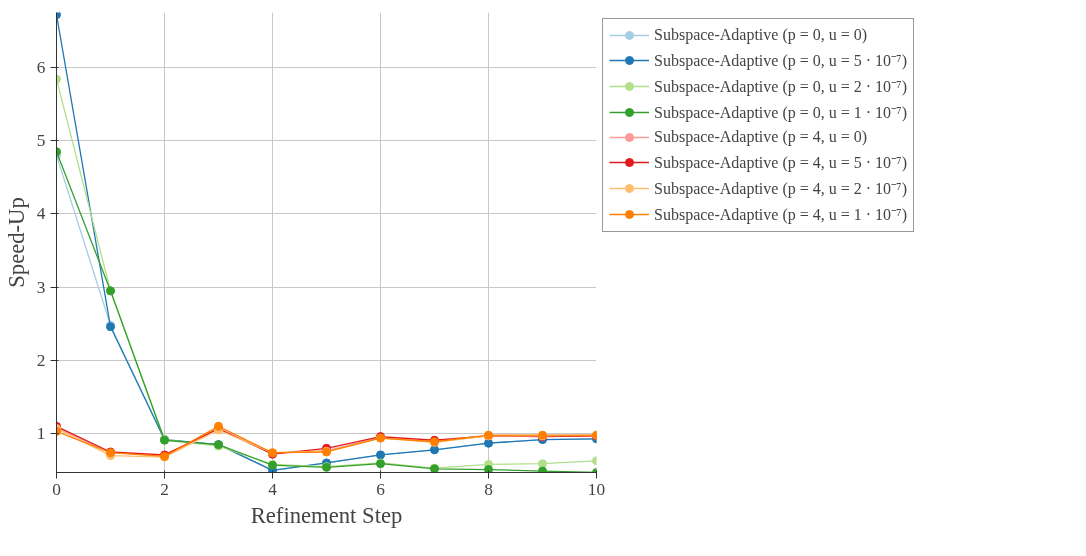 The width and height of the screenshot is (1086, 556). What do you see at coordinates (41, 287) in the screenshot?
I see `y-tick-label: 3` at bounding box center [41, 287].